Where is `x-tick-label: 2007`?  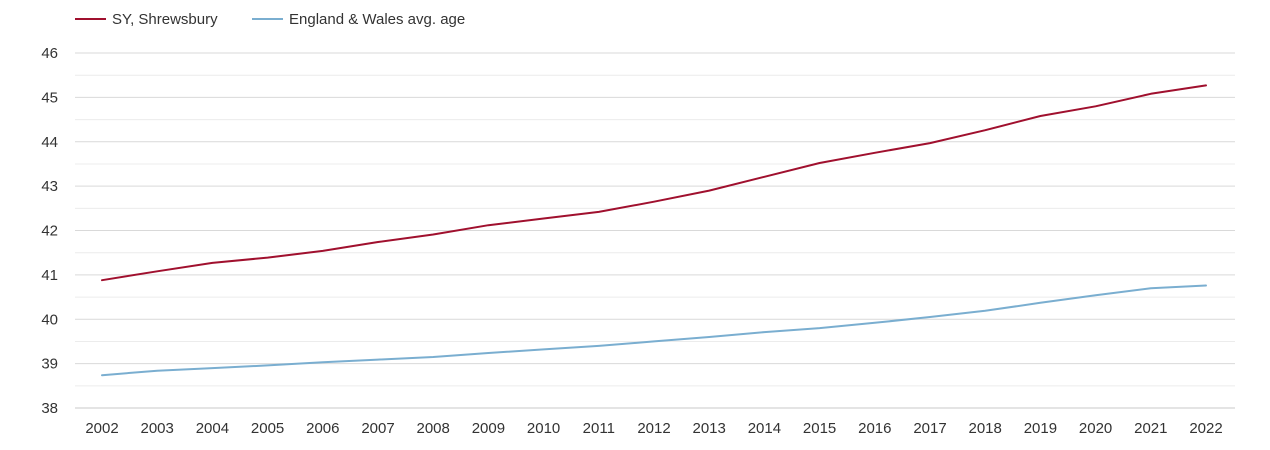
x-tick-label: 2007 is located at coordinates (377, 428).